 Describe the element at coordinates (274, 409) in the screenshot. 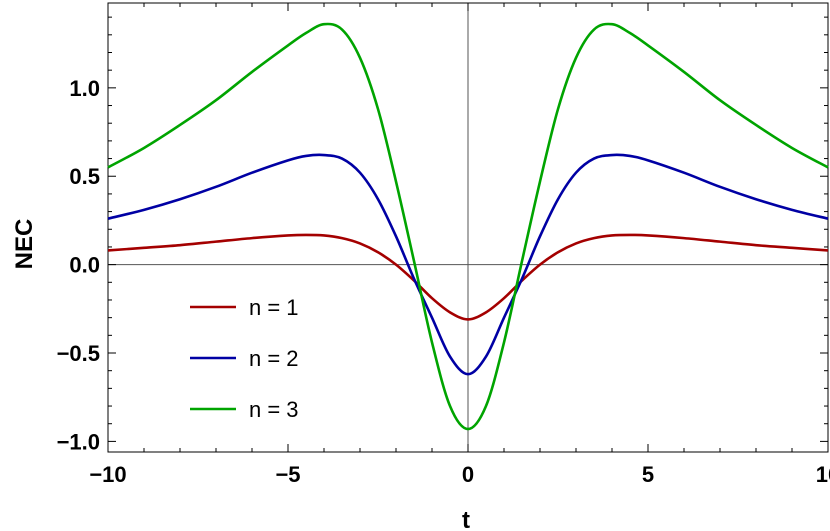

I see `legend-label-n3: n = 3` at that location.